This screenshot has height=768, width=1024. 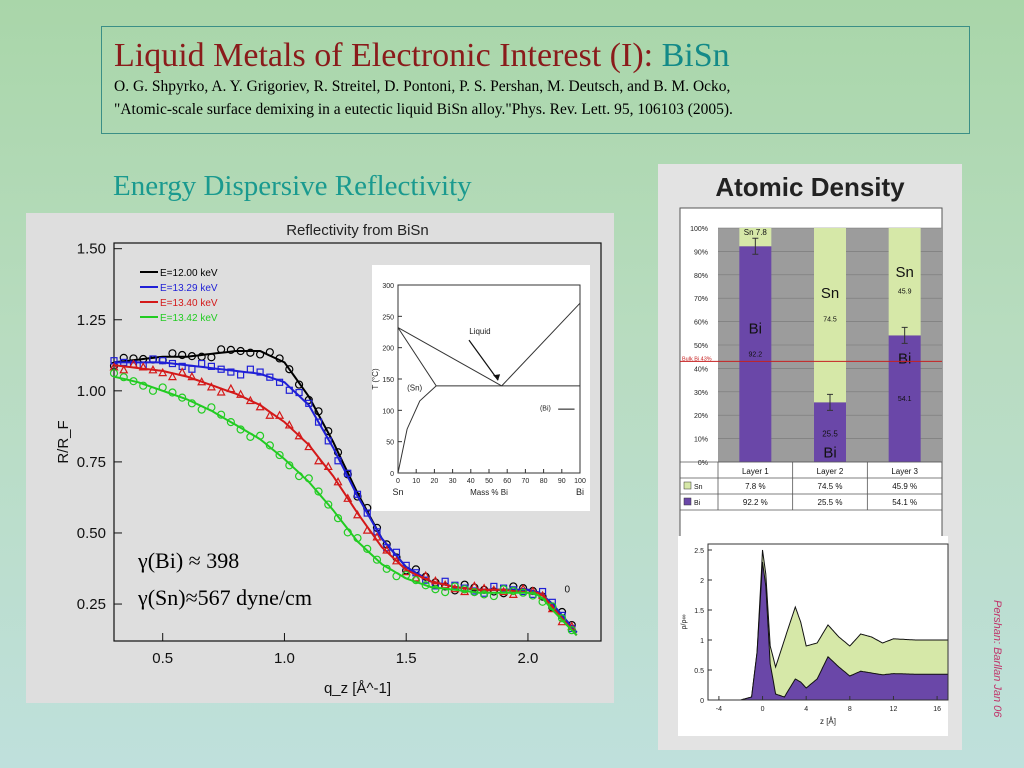 I want to click on bar-text-sn-1: Sn 7.8, so click(x=756, y=232).